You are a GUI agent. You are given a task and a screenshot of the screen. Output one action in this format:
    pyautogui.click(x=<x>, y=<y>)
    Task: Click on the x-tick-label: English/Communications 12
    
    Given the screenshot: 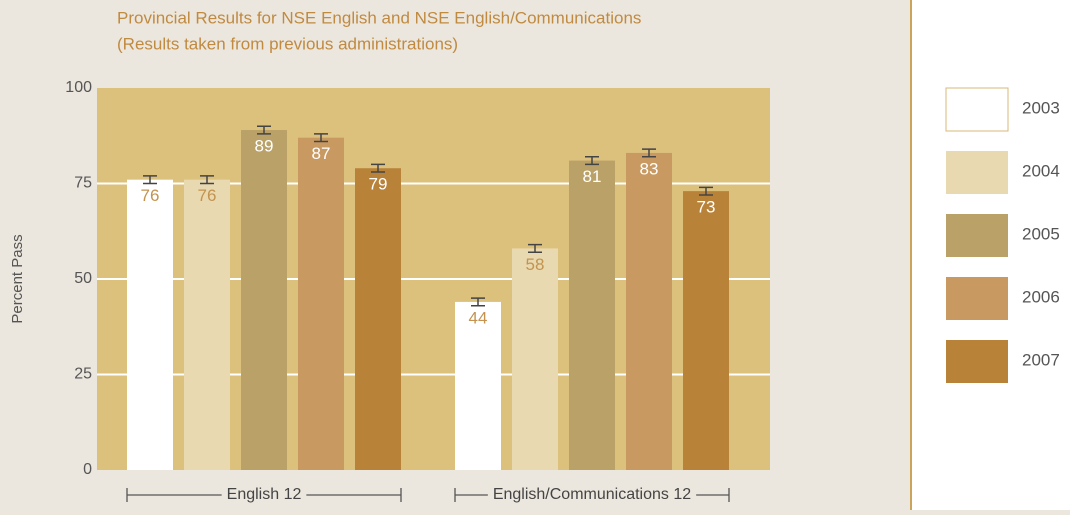 What is the action you would take?
    pyautogui.click(x=592, y=494)
    